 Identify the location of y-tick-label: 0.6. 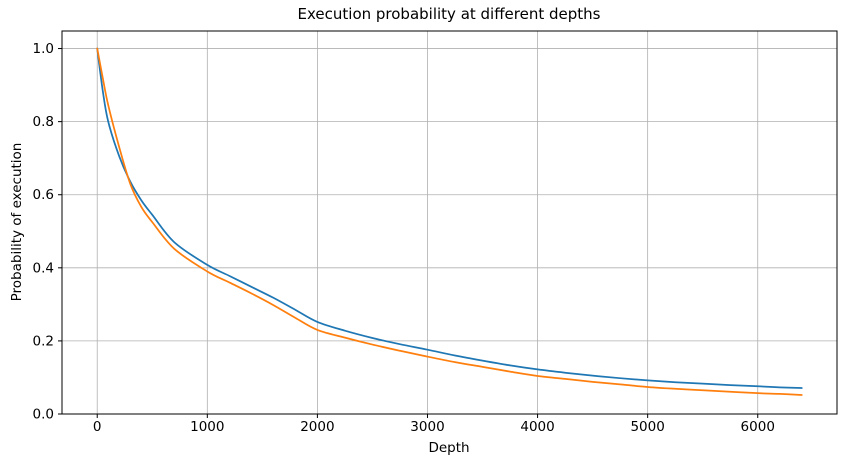
(43, 195).